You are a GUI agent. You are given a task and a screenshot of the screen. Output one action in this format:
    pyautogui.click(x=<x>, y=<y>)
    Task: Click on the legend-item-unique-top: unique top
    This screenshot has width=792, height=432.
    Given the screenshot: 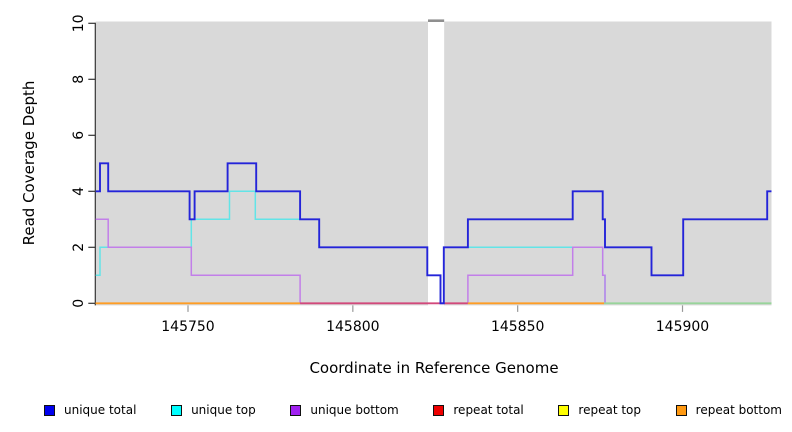 What is the action you would take?
    pyautogui.click(x=213, y=410)
    